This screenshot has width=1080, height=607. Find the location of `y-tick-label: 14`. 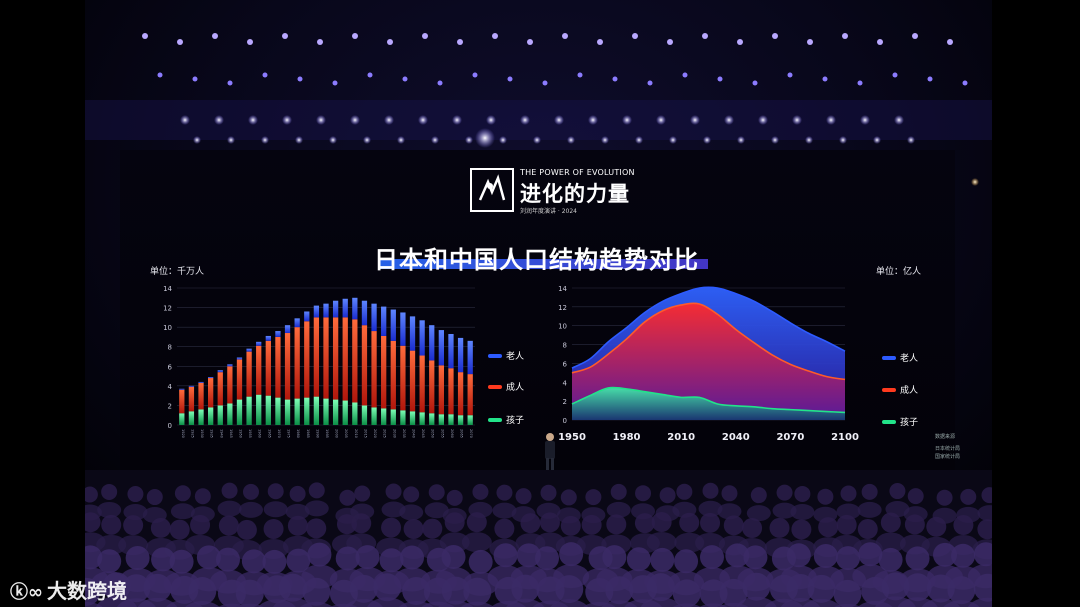

y-tick-label: 14 is located at coordinates (562, 289).